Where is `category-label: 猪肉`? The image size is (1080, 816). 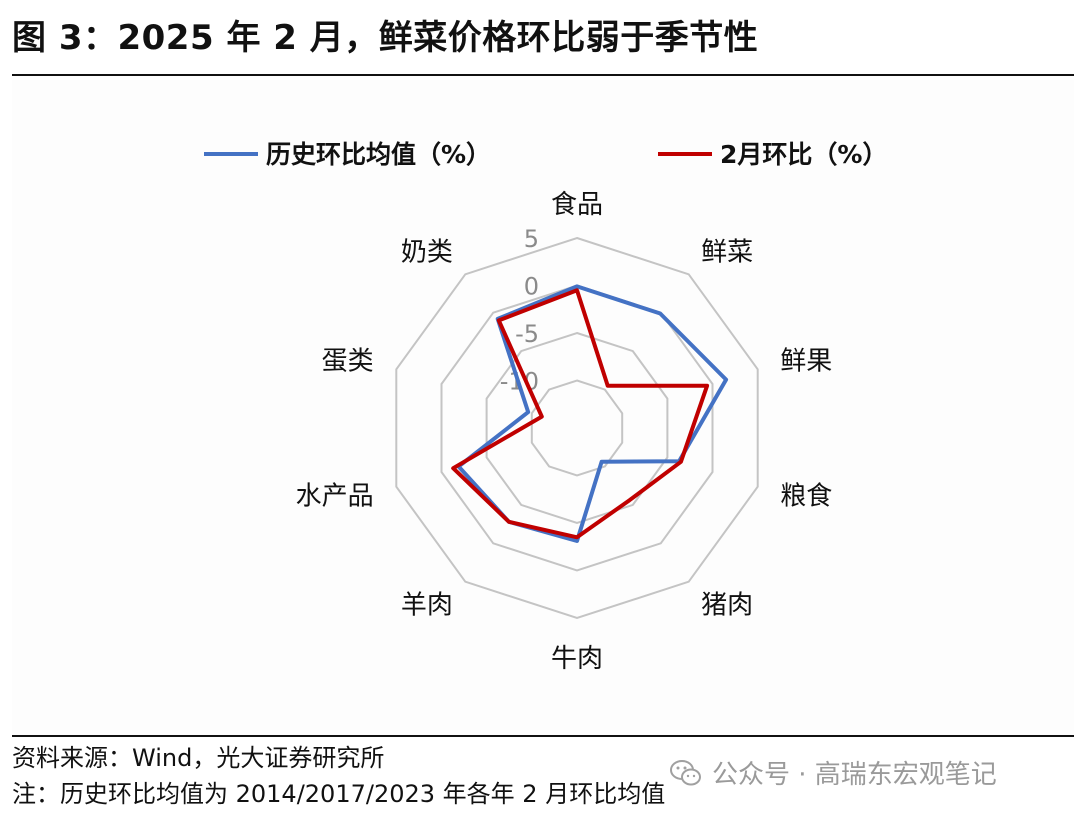 category-label: 猪肉 is located at coordinates (727, 605).